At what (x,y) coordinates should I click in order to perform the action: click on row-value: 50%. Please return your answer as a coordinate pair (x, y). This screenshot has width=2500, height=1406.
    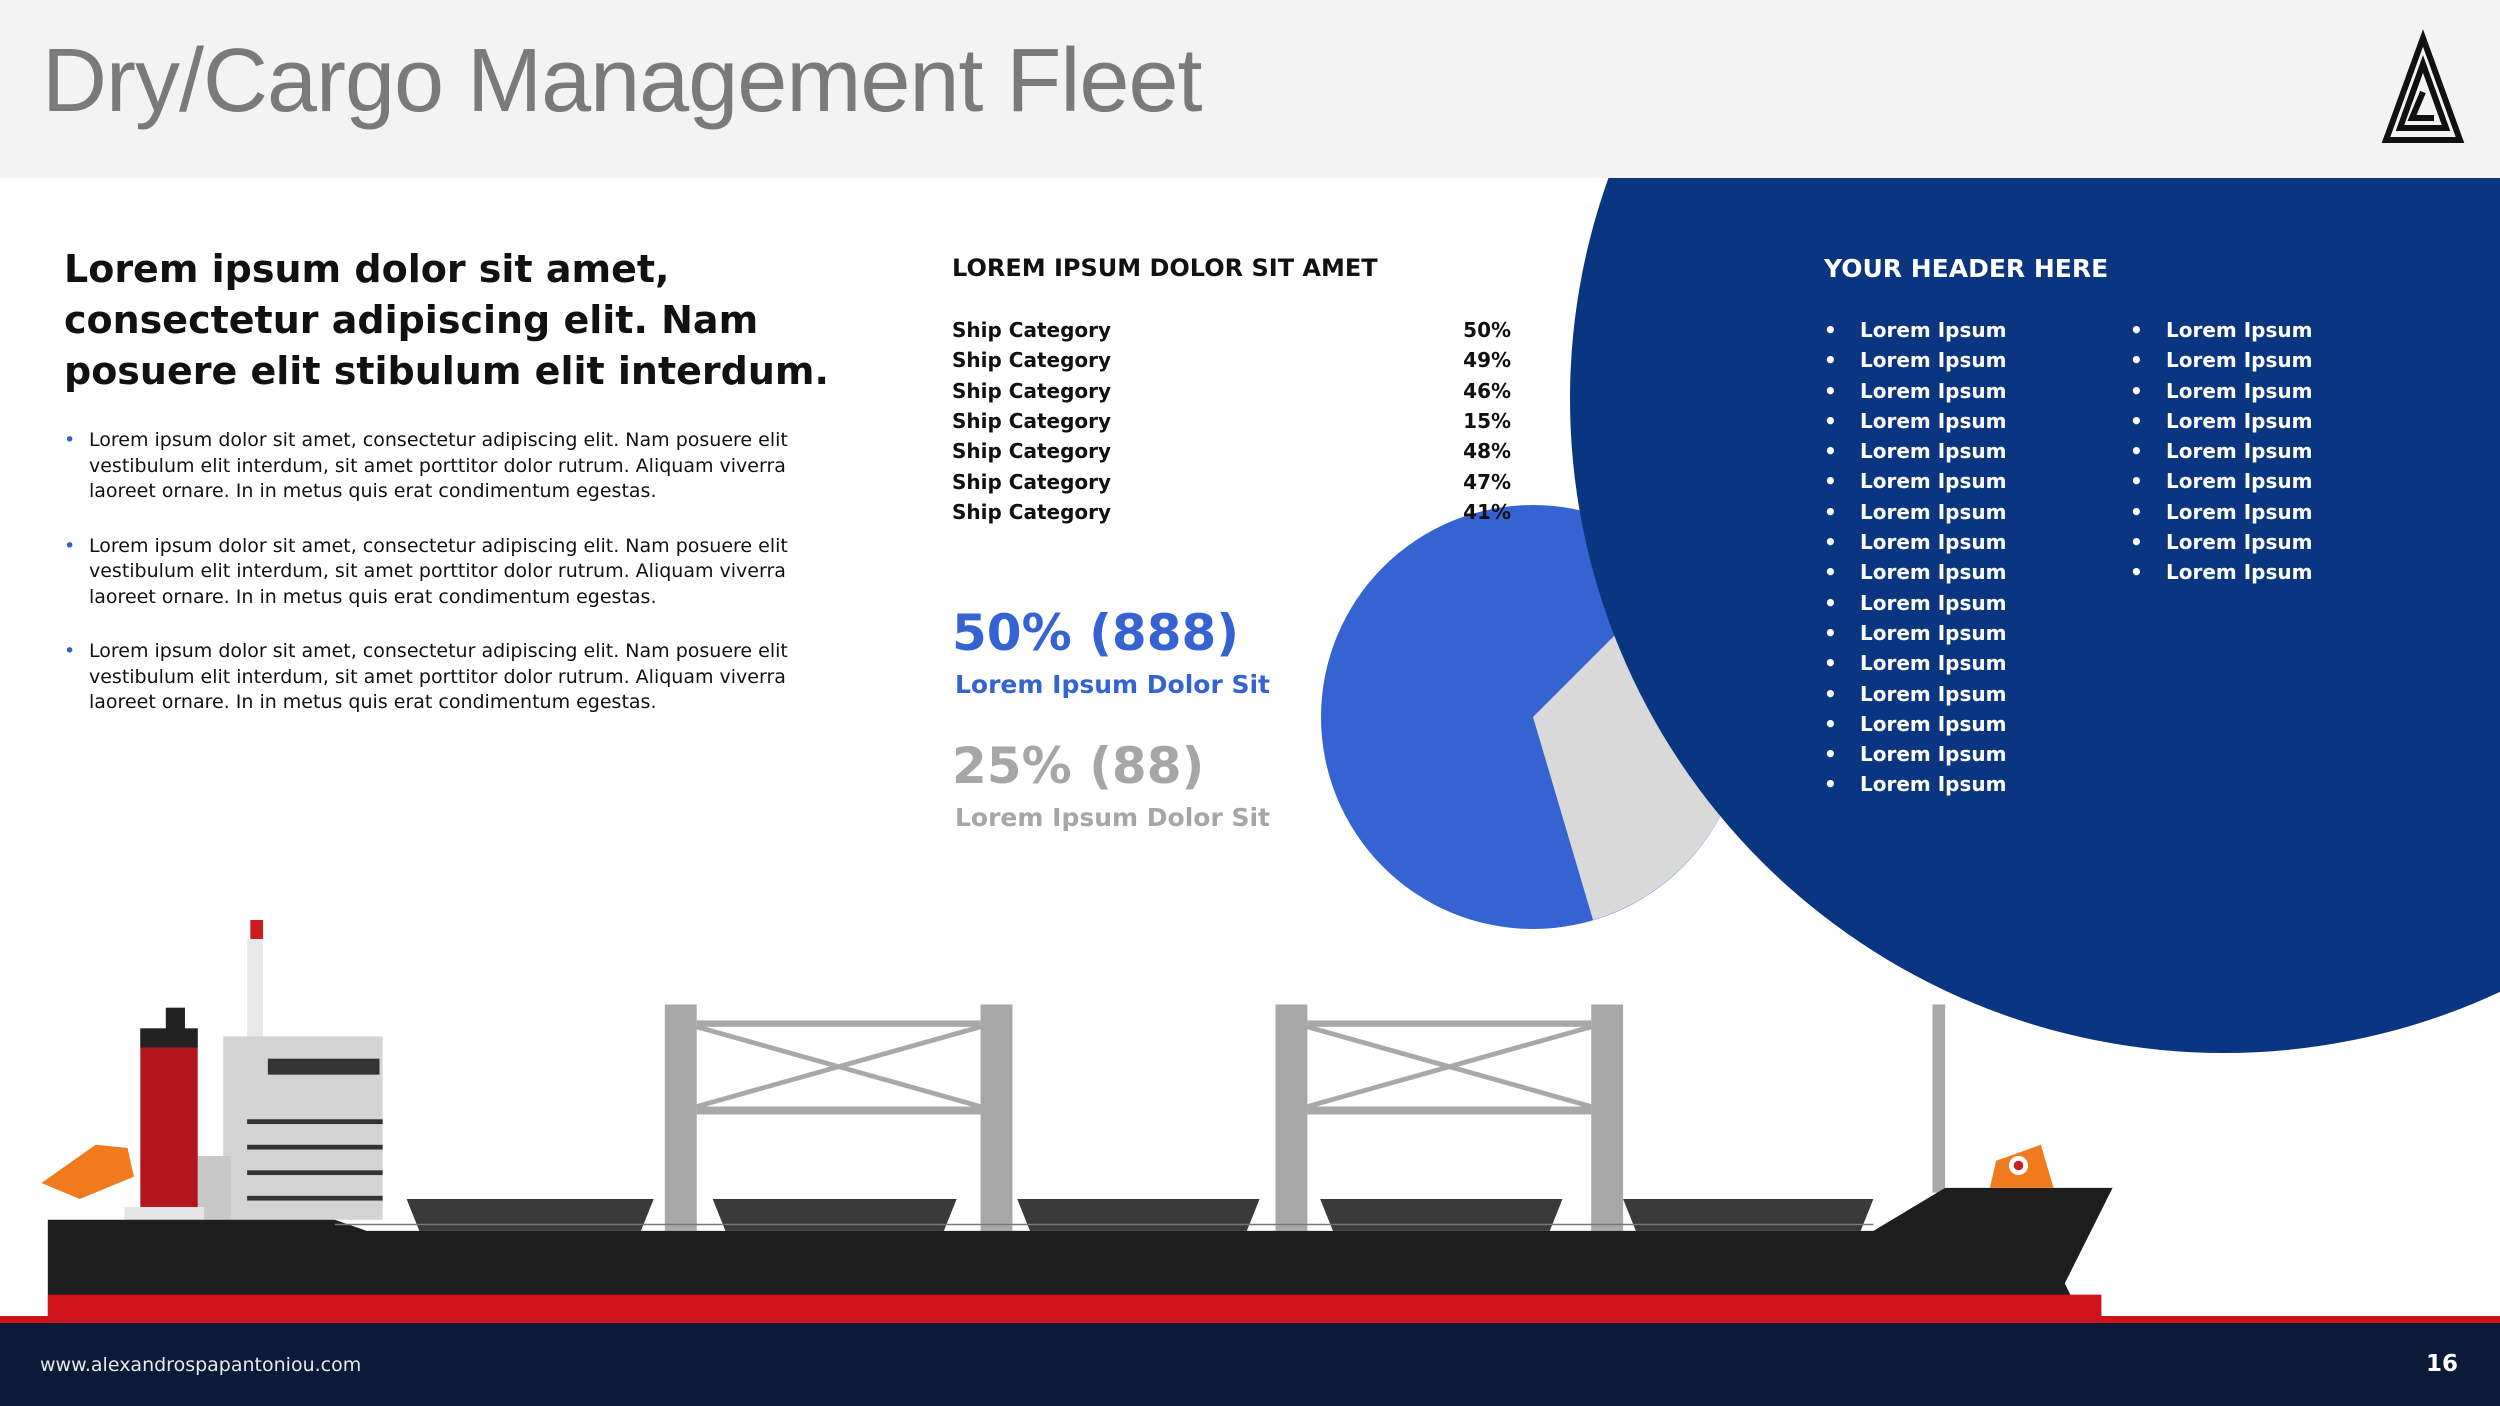
    Looking at the image, I should click on (1487, 330).